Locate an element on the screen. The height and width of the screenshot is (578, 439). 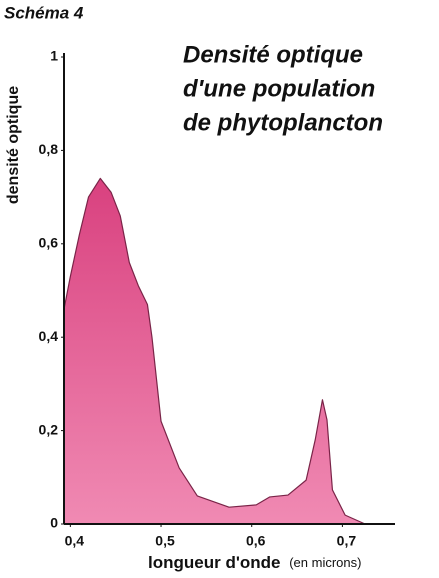
x-tick-label: 0,5 is located at coordinates (165, 541).